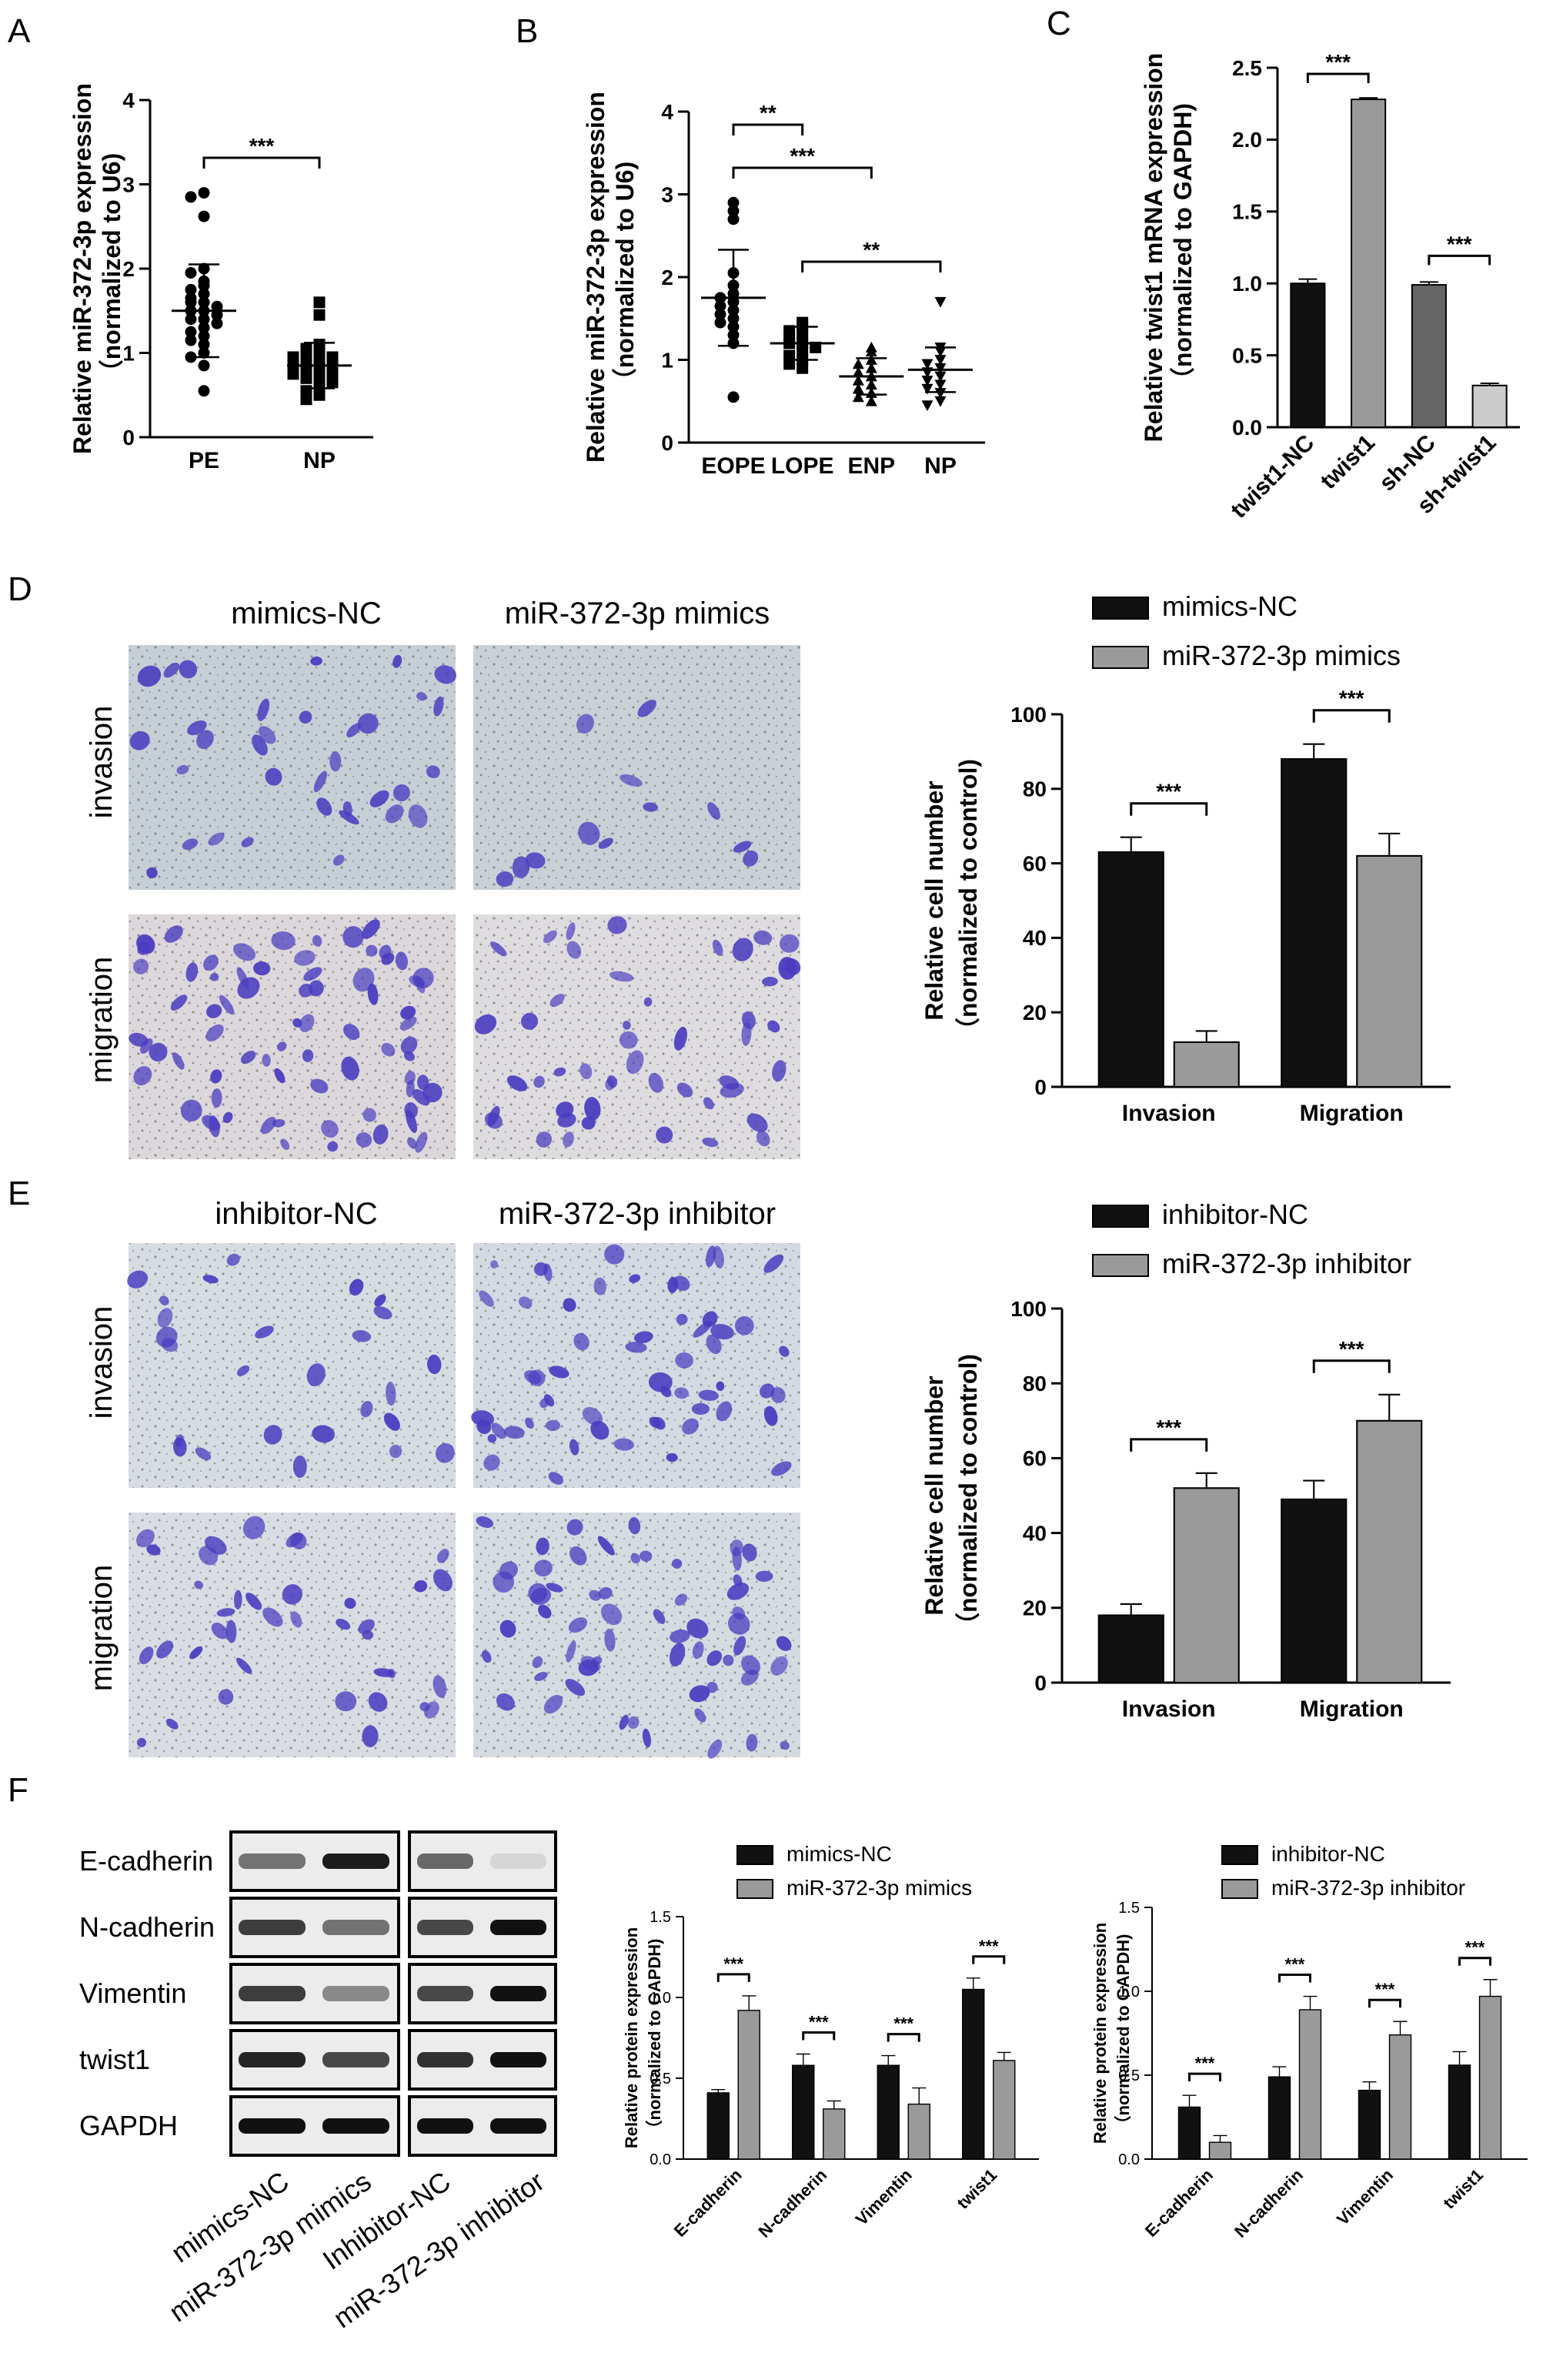  What do you see at coordinates (1040, 1683) in the screenshot?
I see `chart-e-y-tick-label: 0` at bounding box center [1040, 1683].